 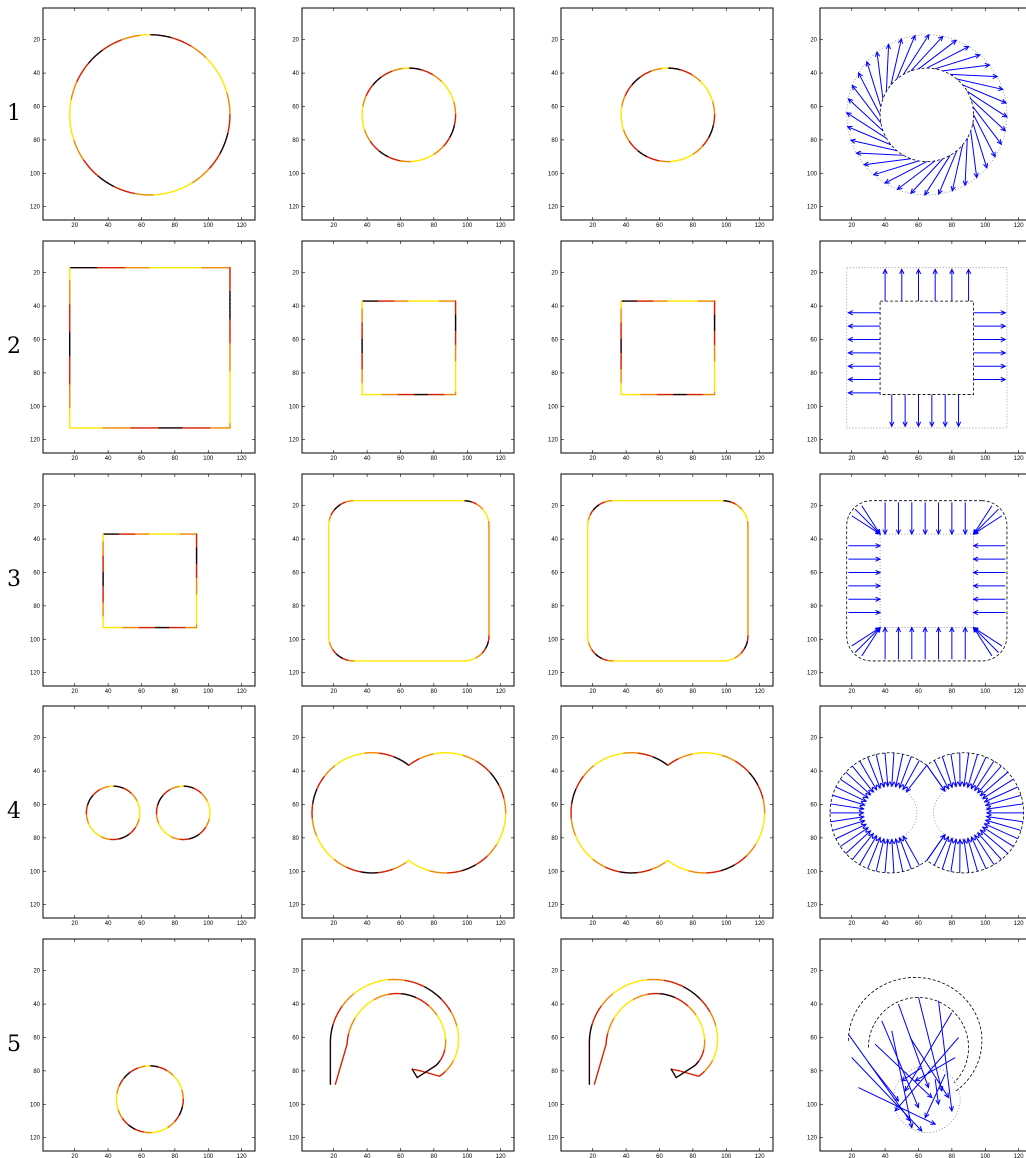 What do you see at coordinates (661, 816) in the screenshot?
I see `panel-r4-c3: 20 40 60 80 100 120 20 40 60 80 100 120` at bounding box center [661, 816].